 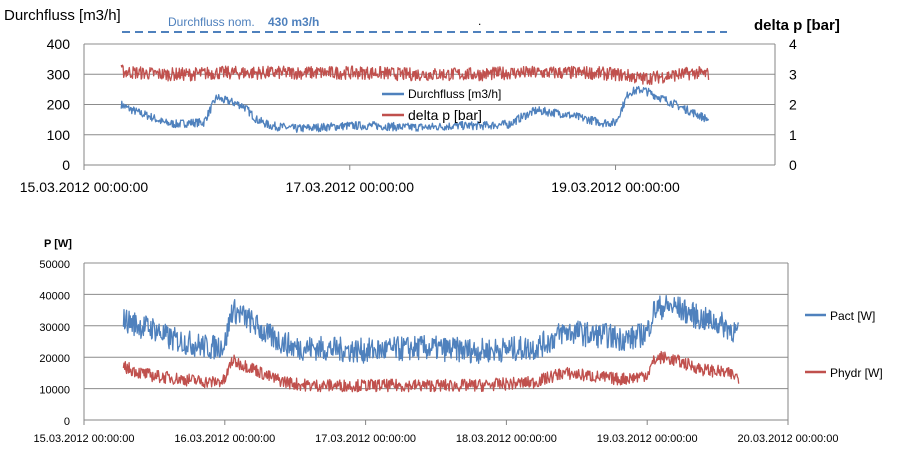 What do you see at coordinates (506, 439) in the screenshot?
I see `x-tick-label: 18.03.2012 00:00:00` at bounding box center [506, 439].